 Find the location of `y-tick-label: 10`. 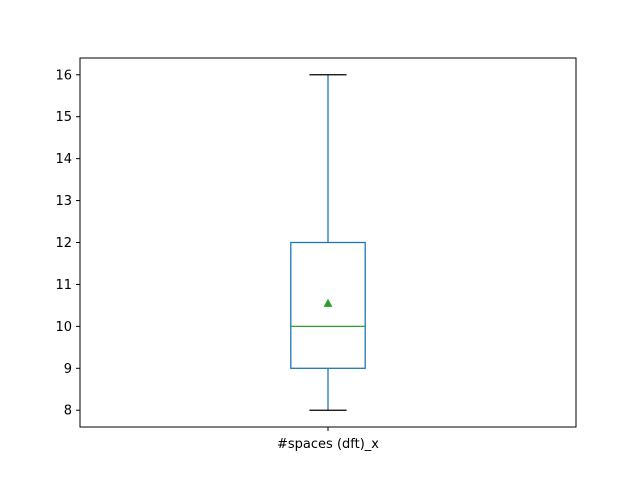

y-tick-label: 10 is located at coordinates (63, 327).